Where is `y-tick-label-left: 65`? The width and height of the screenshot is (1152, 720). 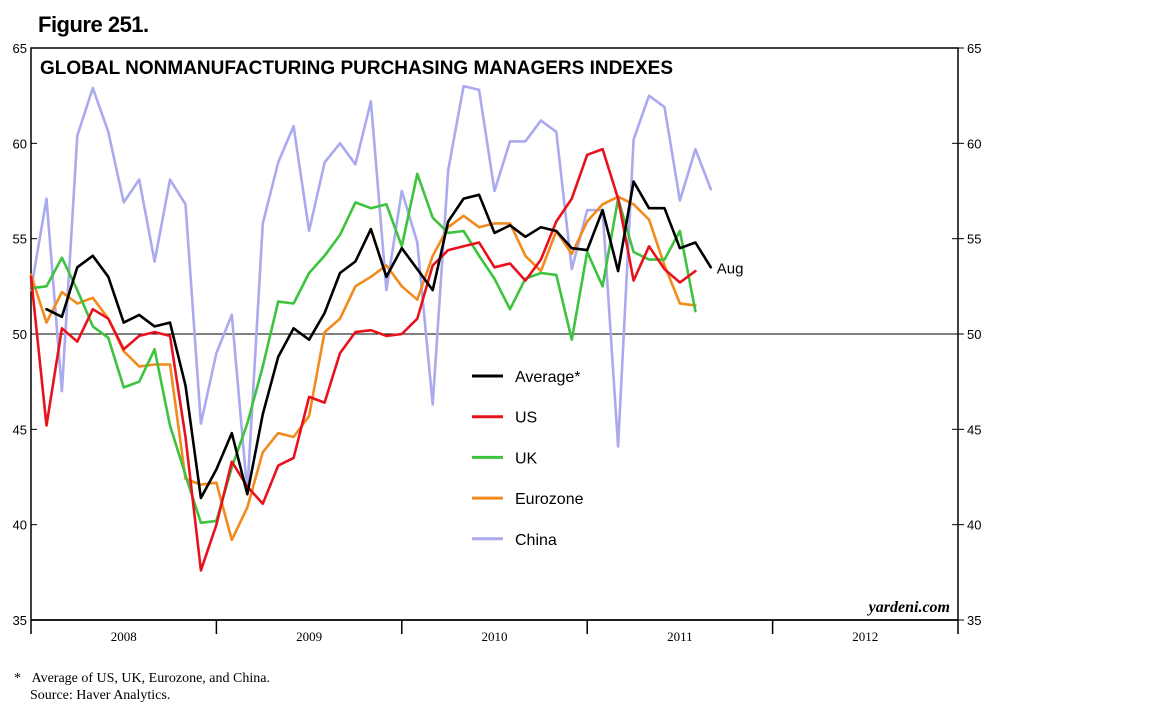
y-tick-label-left: 65 is located at coordinates (20, 48).